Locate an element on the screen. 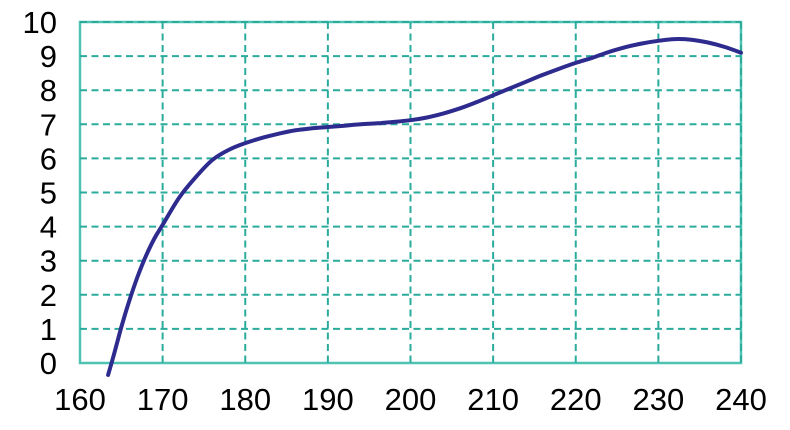 This screenshot has width=790, height=430. x-tick-label: 210 is located at coordinates (493, 399).